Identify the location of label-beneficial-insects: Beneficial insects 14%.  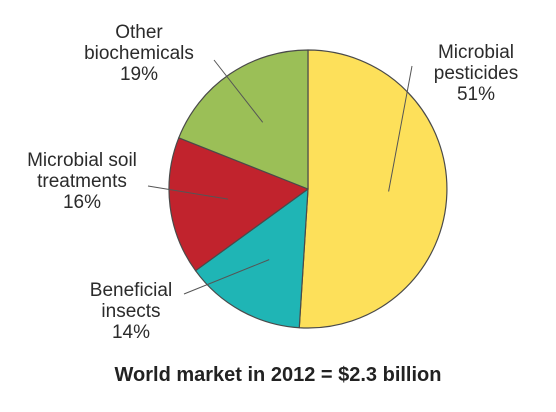
(131, 311).